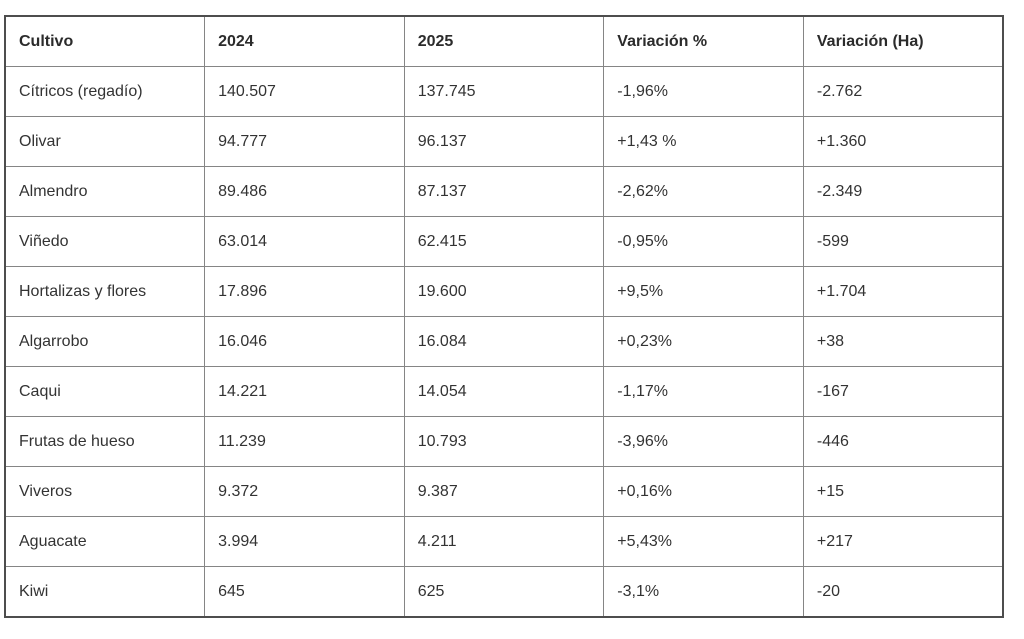 Image resolution: width=1024 pixels, height=639 pixels. Describe the element at coordinates (304, 141) in the screenshot. I see `cell-2024: 94.777` at that location.